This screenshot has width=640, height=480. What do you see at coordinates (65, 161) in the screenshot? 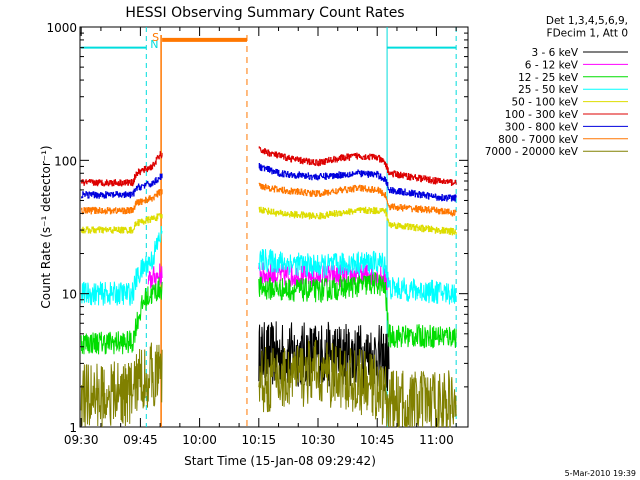
I see `y-tick-label: 100` at bounding box center [65, 161].